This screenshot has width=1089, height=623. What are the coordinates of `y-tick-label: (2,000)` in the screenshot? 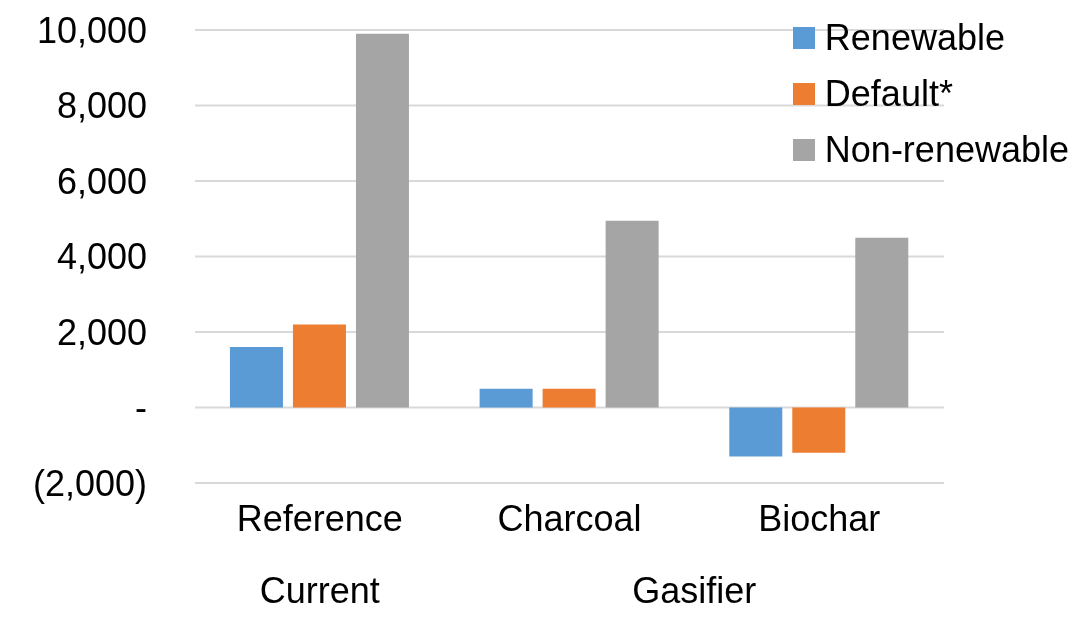 It's located at (89, 483).